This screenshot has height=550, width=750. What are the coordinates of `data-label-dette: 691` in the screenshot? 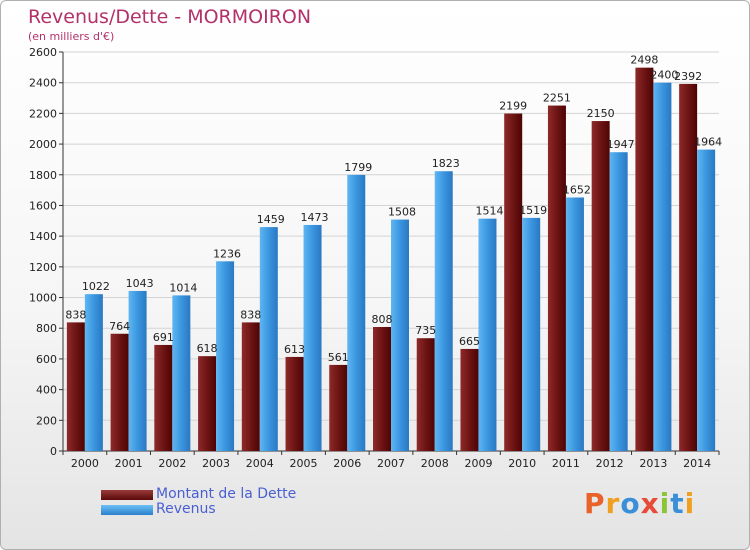 It's located at (163, 337).